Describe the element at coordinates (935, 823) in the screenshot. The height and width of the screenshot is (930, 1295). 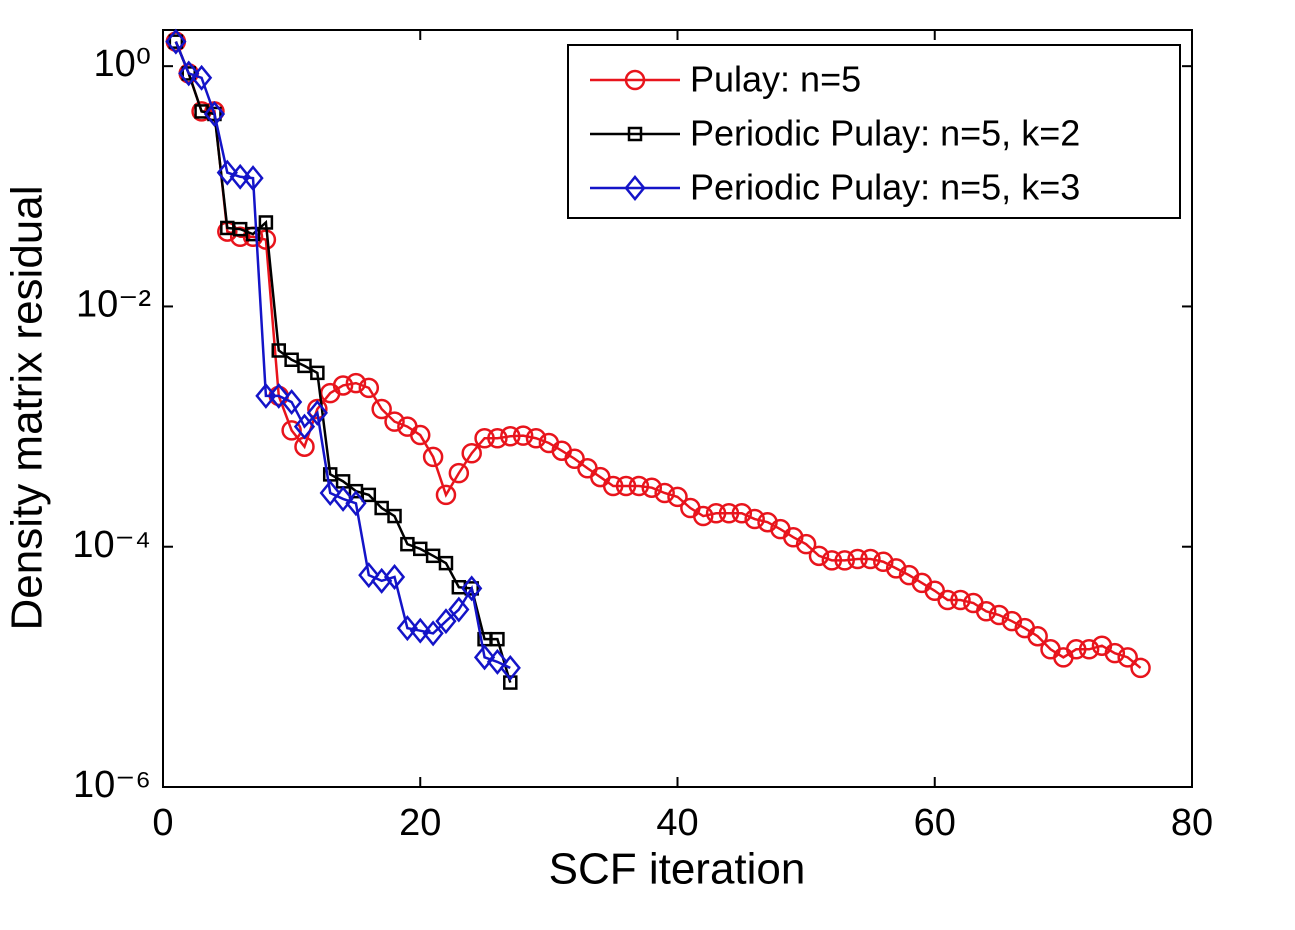
I see `x-tick-label: 60` at that location.